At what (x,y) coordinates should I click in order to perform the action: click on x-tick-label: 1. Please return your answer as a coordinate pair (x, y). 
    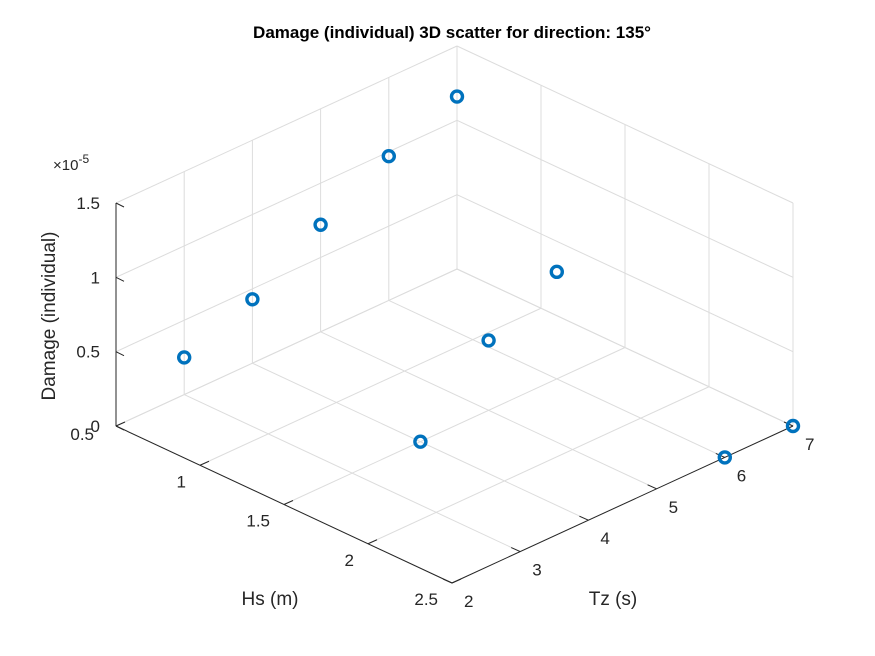
    Looking at the image, I should click on (181, 481).